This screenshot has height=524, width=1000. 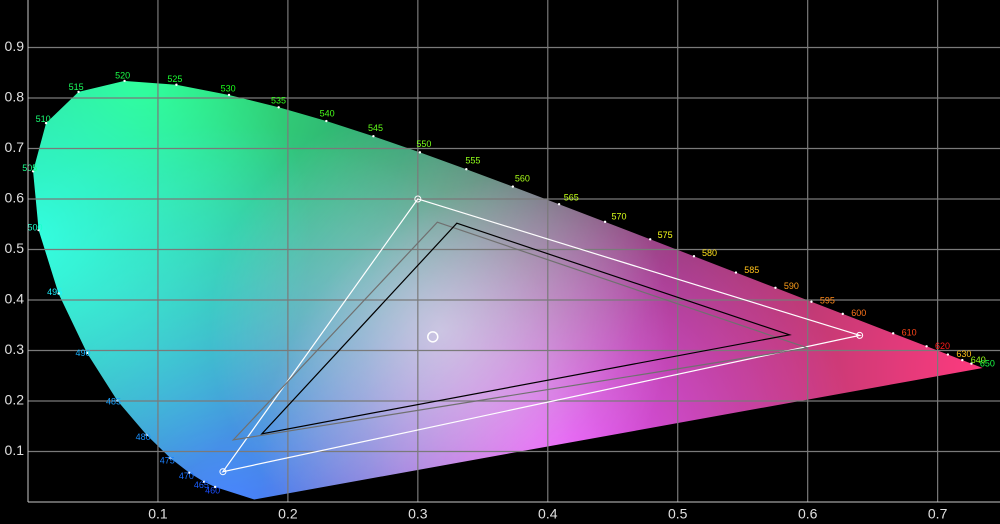 What do you see at coordinates (978, 360) in the screenshot?
I see `wavelength-label: 640` at bounding box center [978, 360].